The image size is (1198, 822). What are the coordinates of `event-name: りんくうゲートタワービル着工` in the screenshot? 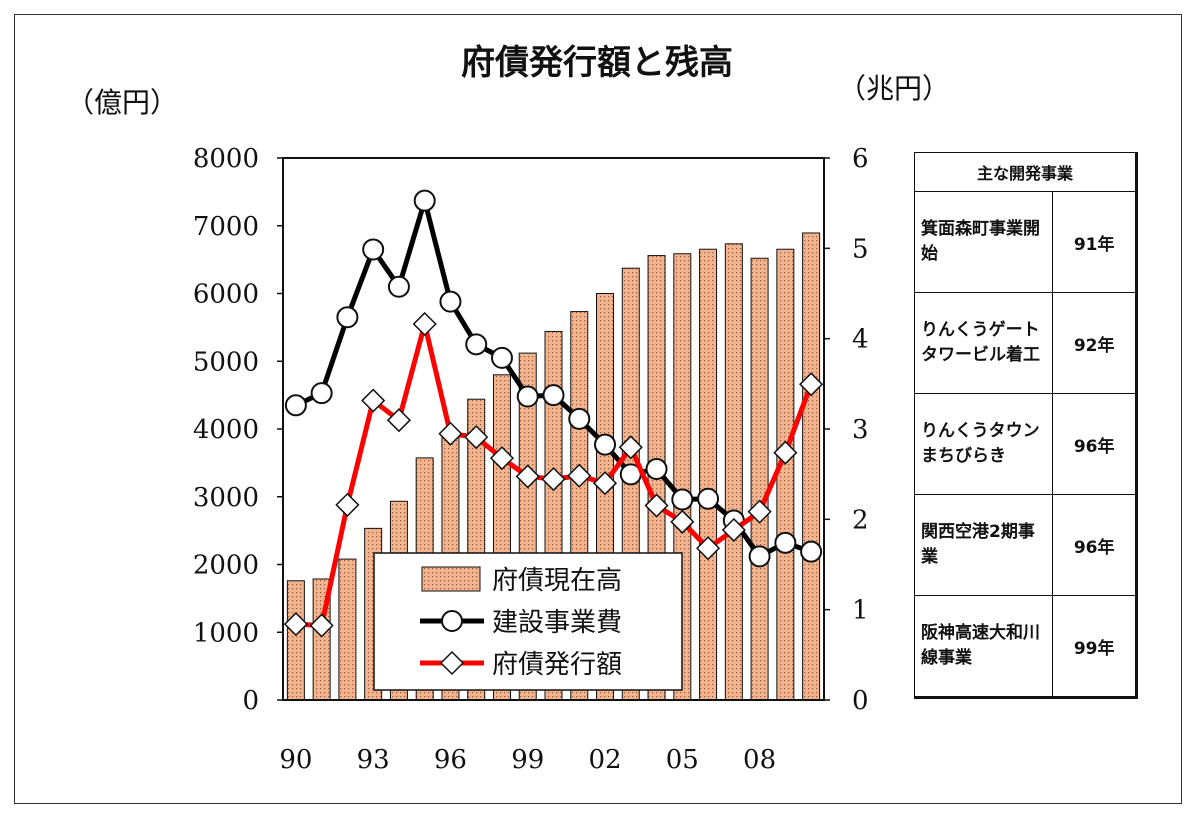 It's located at (983, 343).